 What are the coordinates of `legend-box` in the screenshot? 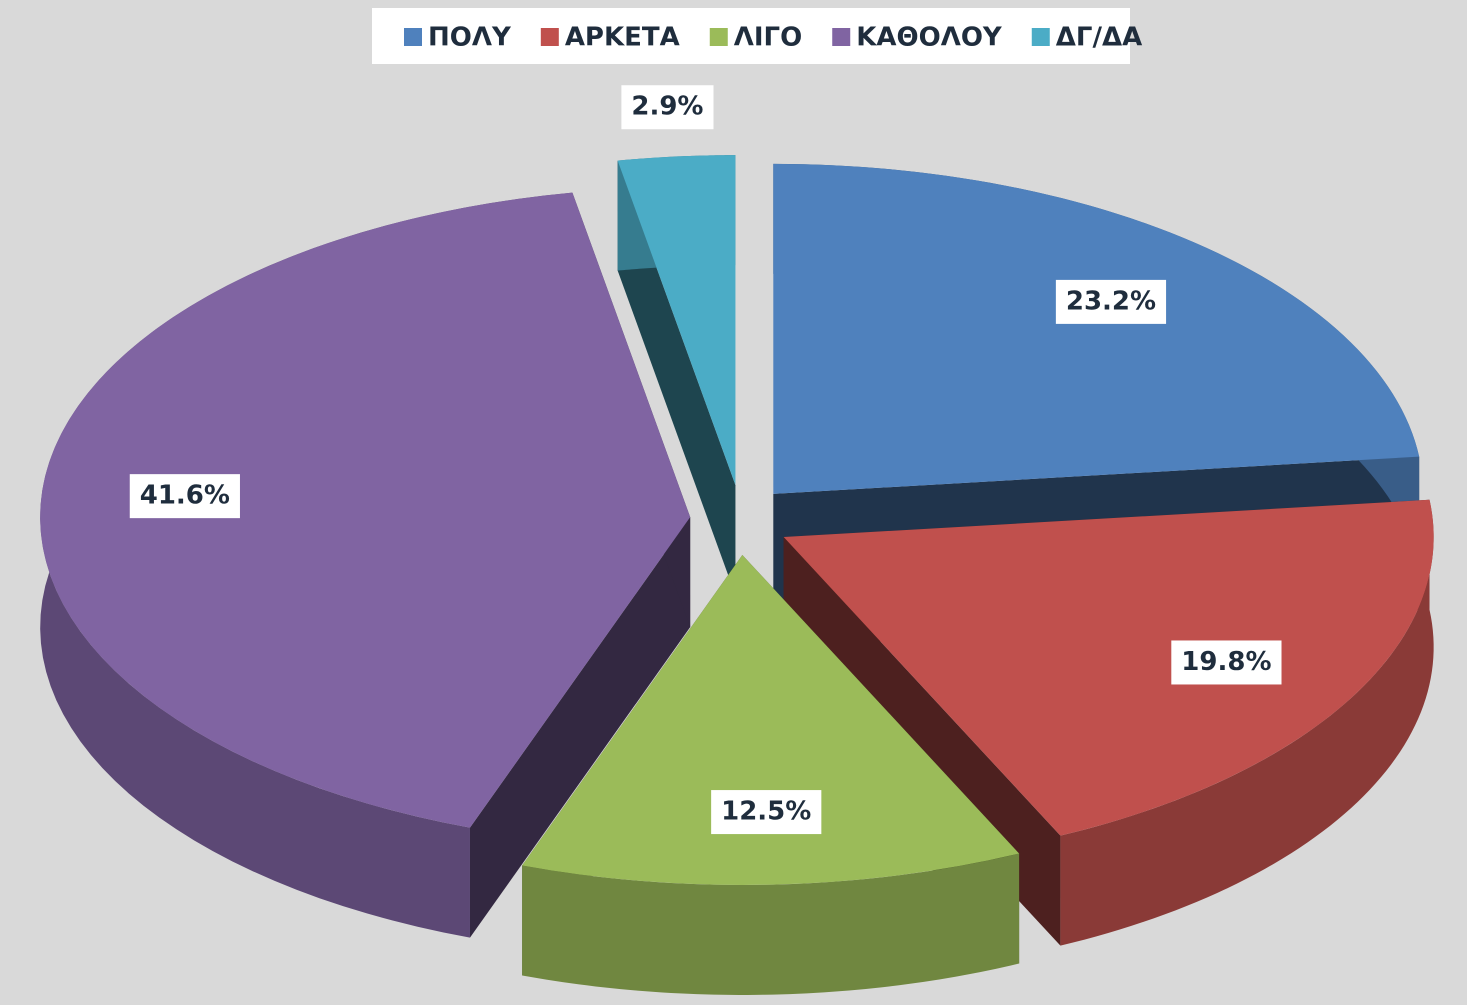 It's located at (751, 36).